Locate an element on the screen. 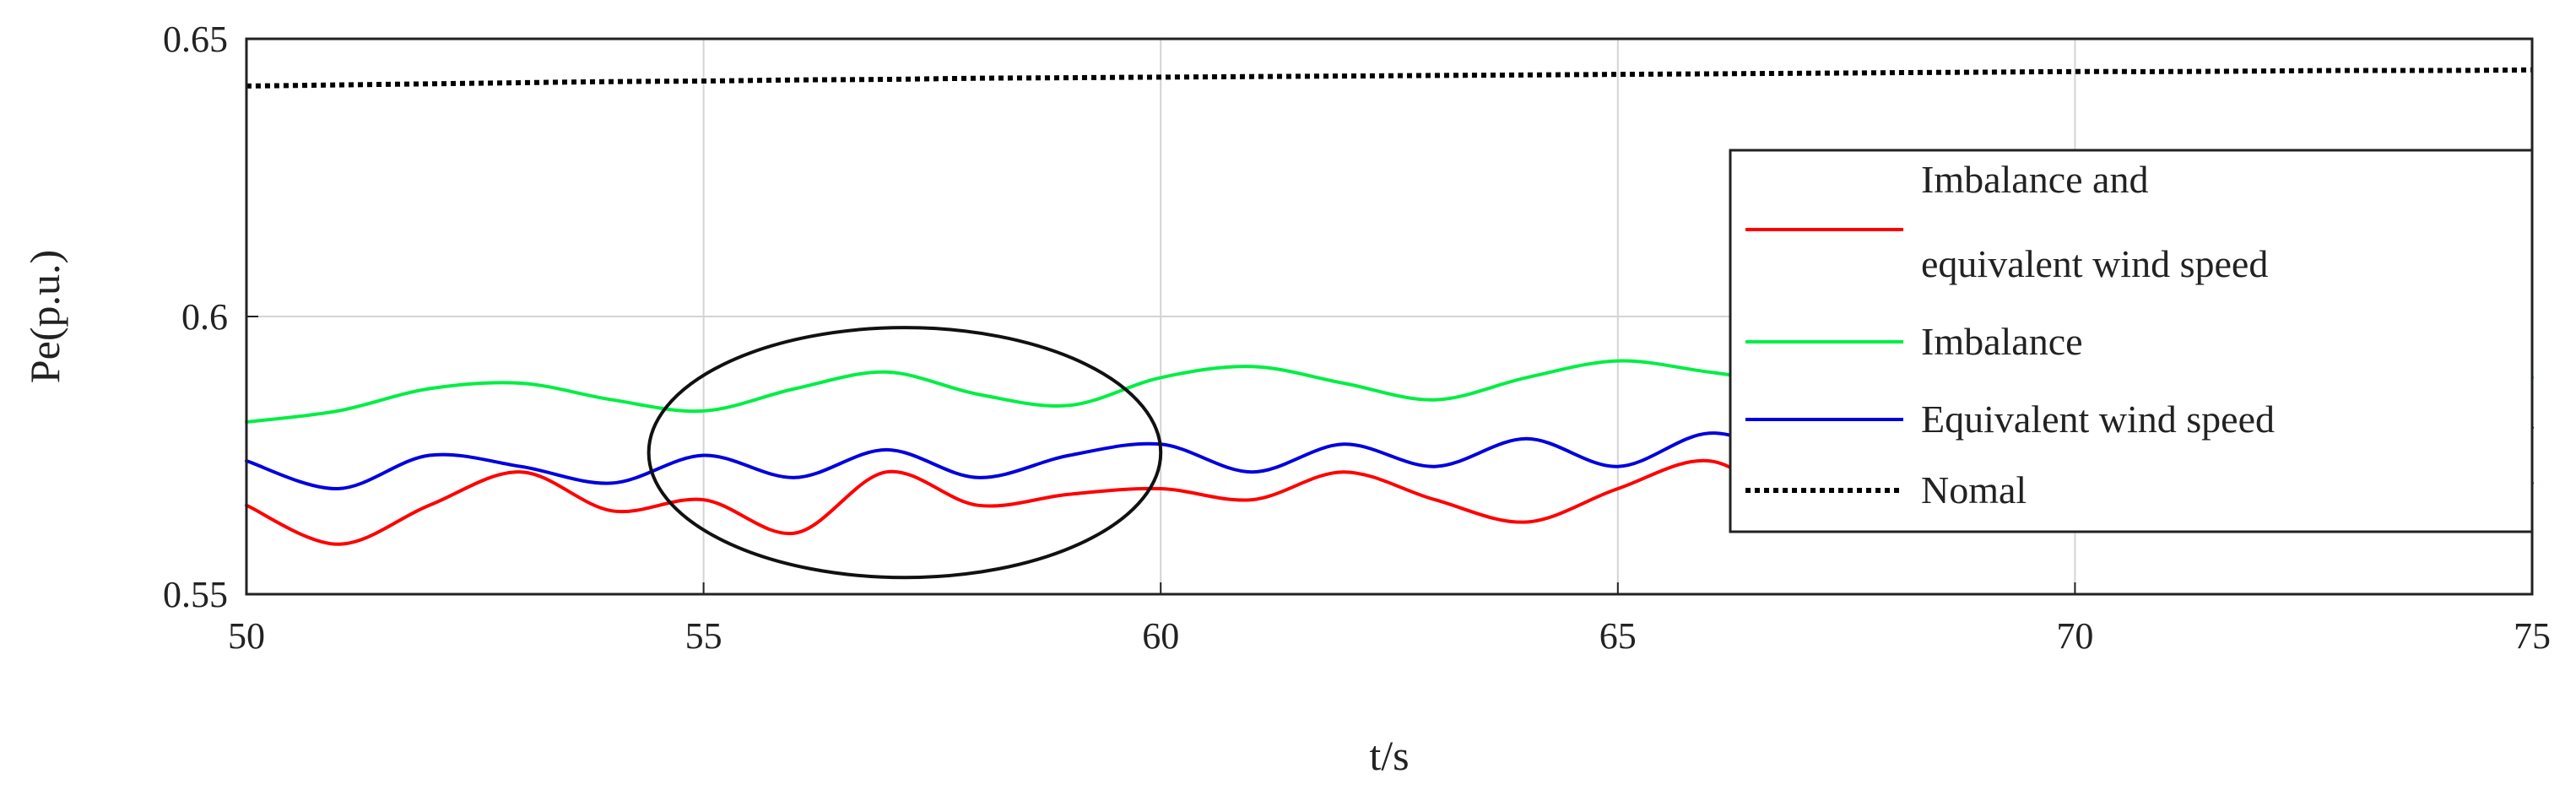  x-tick-label: 65 is located at coordinates (1618, 636).